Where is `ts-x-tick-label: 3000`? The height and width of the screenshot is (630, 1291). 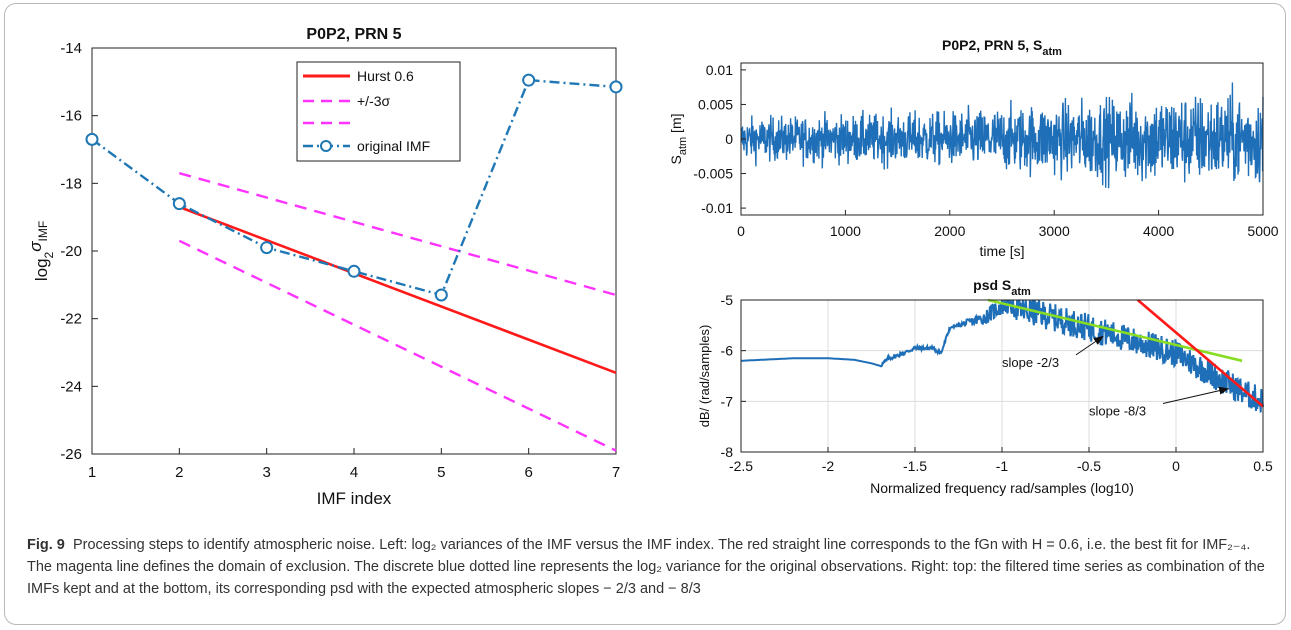 ts-x-tick-label: 3000 is located at coordinates (1054, 231).